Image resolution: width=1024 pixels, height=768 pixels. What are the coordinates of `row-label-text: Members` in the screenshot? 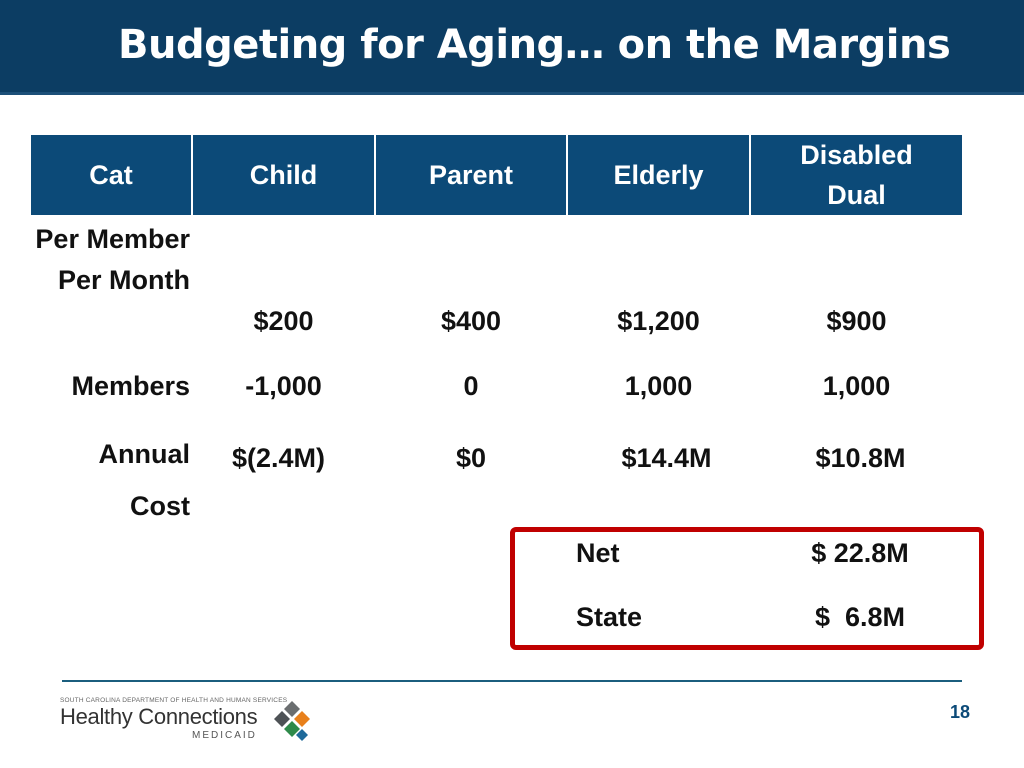 It's located at (130, 386).